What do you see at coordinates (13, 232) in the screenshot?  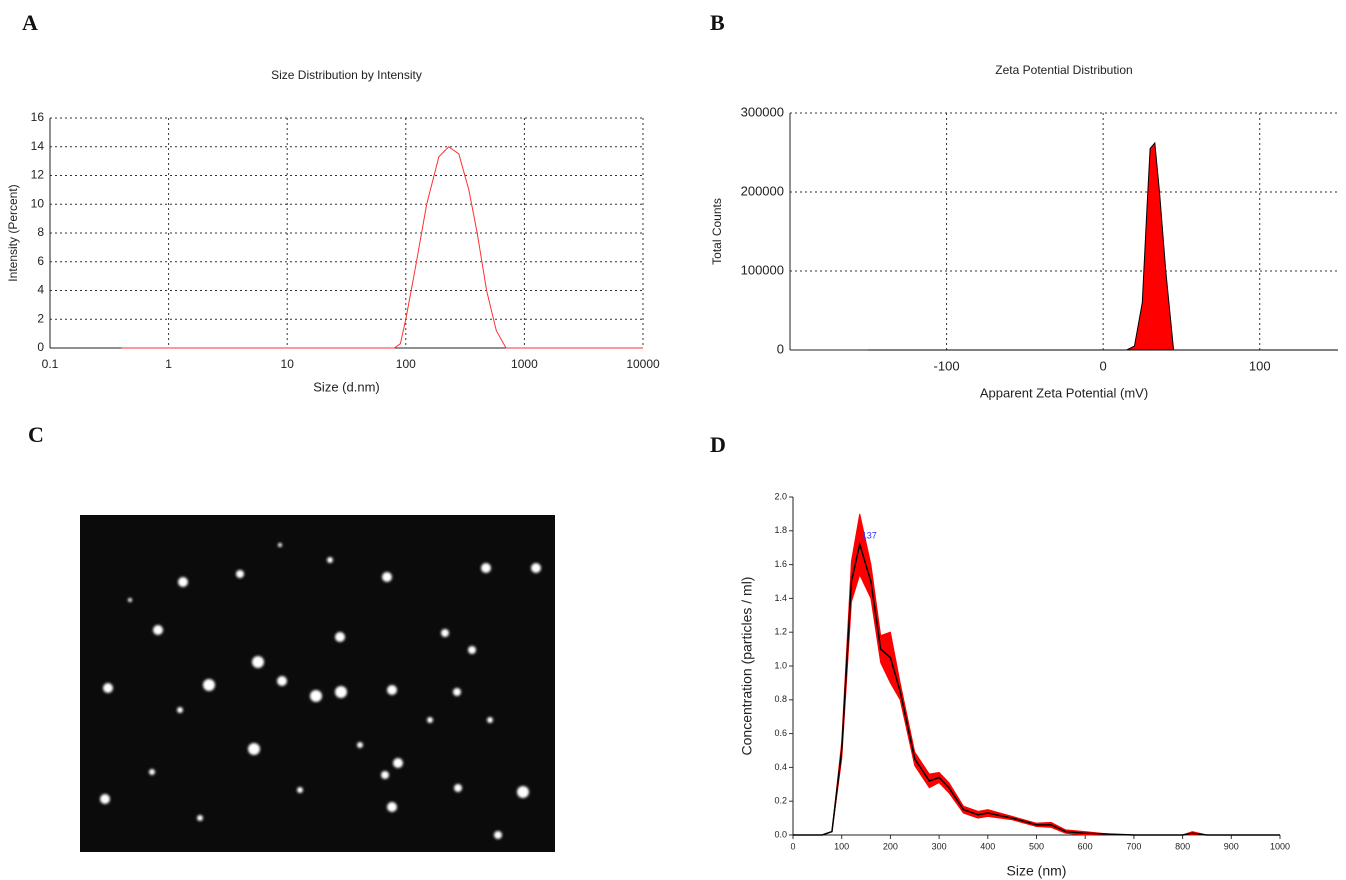 I see `y-axis-label: Intensity (Percent)` at bounding box center [13, 232].